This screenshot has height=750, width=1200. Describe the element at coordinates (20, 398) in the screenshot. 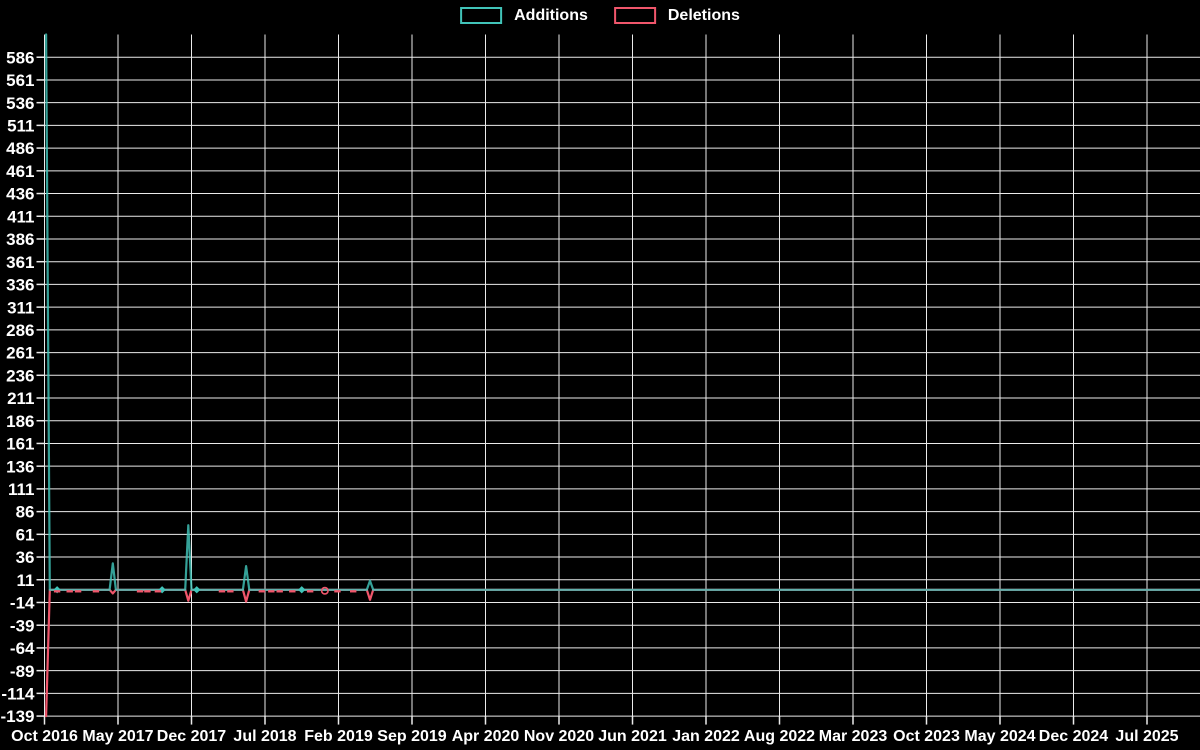

I see `y-tick-label: 211` at that location.